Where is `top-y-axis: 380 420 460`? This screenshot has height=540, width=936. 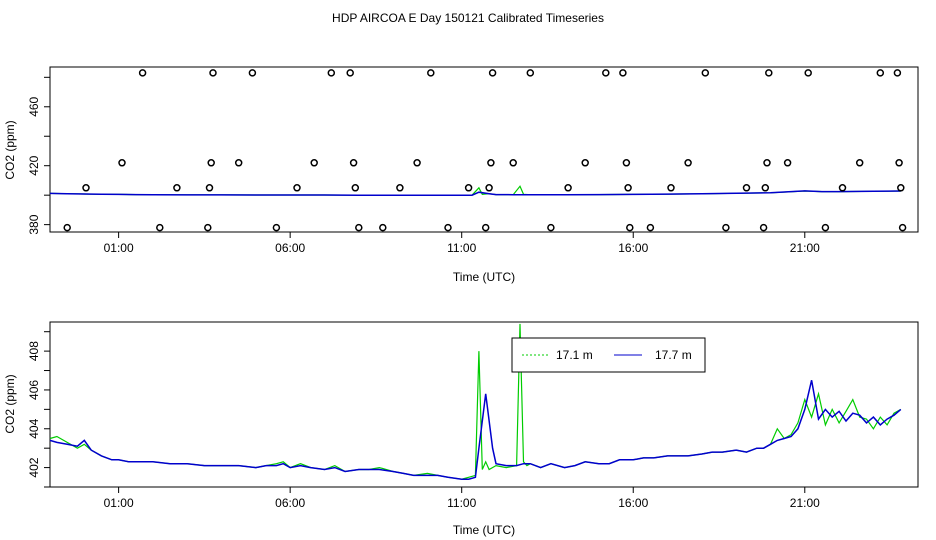 top-y-axis: 380 420 460 is located at coordinates (38, 155).